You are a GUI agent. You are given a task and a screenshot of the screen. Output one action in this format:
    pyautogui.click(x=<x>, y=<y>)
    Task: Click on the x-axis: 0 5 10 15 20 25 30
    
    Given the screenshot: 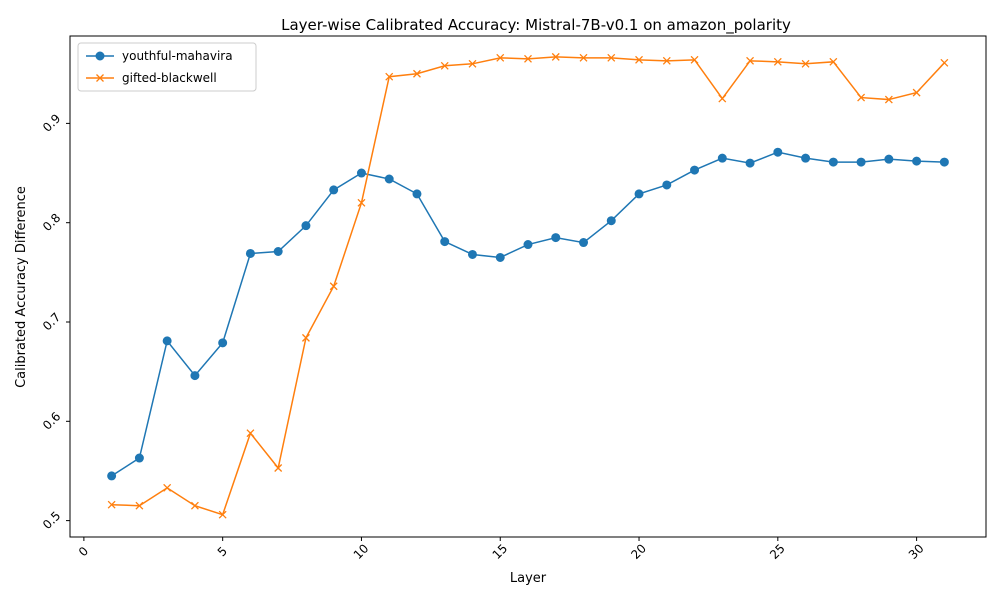 What is the action you would take?
    pyautogui.click(x=501, y=549)
    